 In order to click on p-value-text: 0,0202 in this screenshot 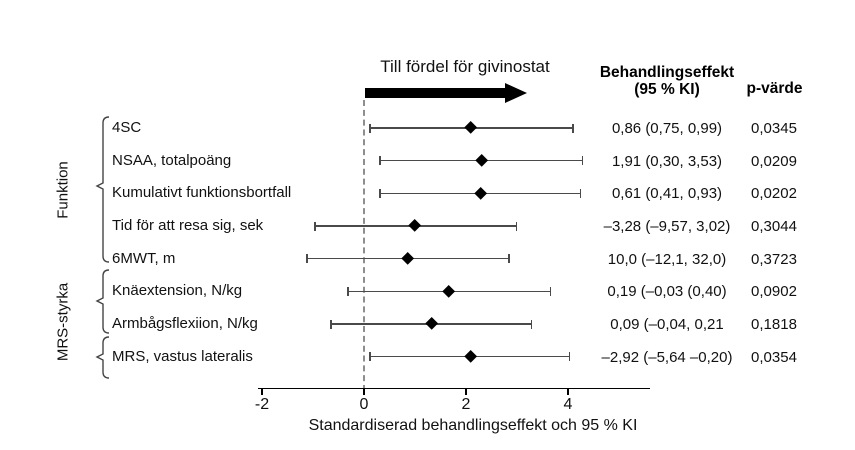, I will do `click(774, 194)`.